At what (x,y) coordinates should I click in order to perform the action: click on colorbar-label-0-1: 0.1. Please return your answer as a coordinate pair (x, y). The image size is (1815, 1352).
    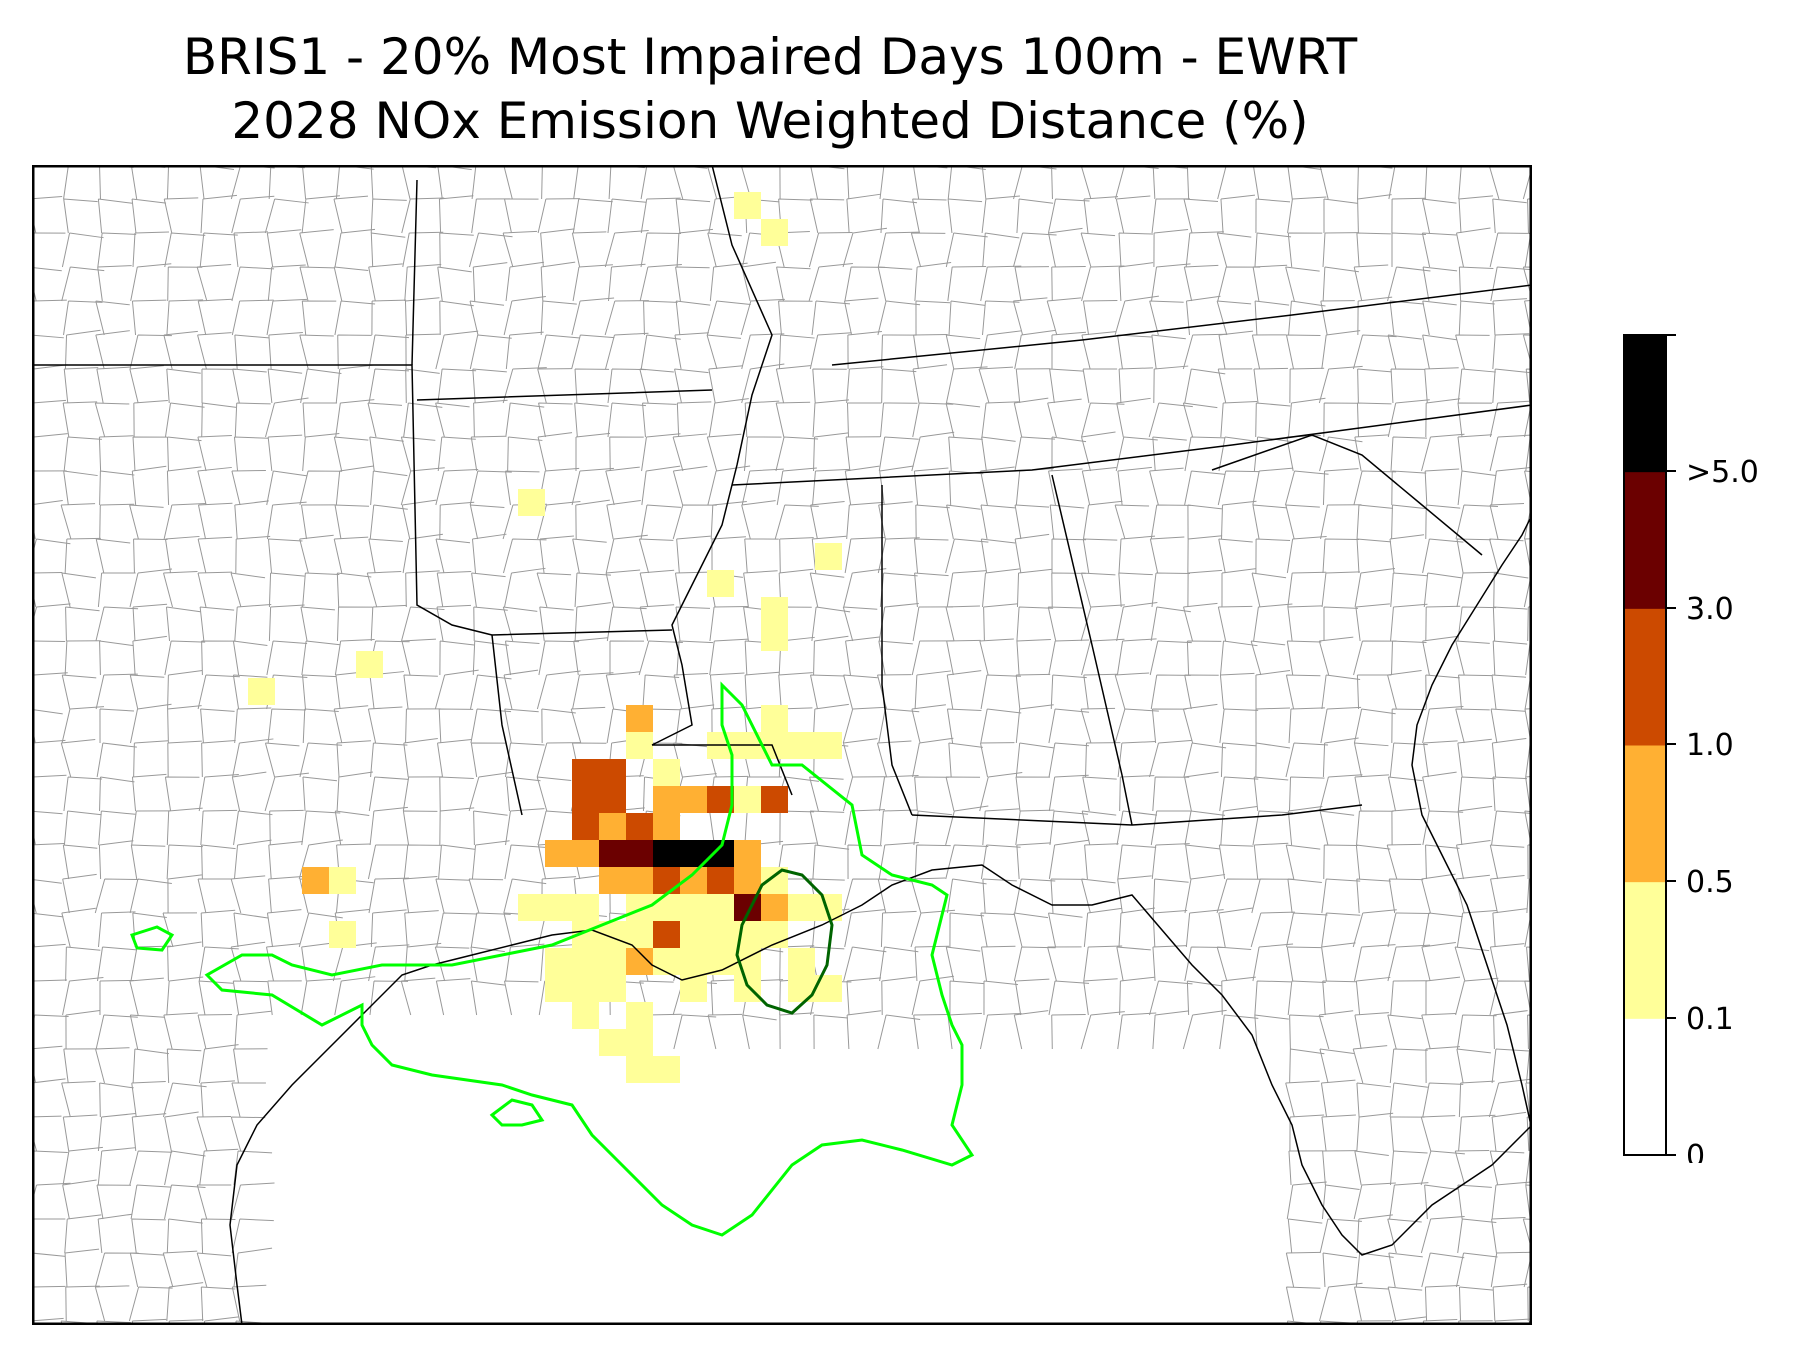
    Looking at the image, I should click on (1710, 1019).